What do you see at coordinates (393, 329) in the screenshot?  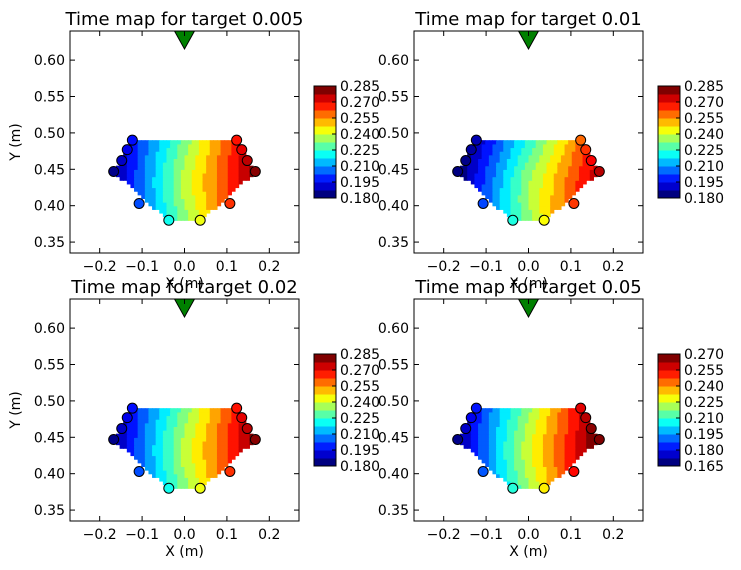 I see `y-tick-label: 0.60` at bounding box center [393, 329].